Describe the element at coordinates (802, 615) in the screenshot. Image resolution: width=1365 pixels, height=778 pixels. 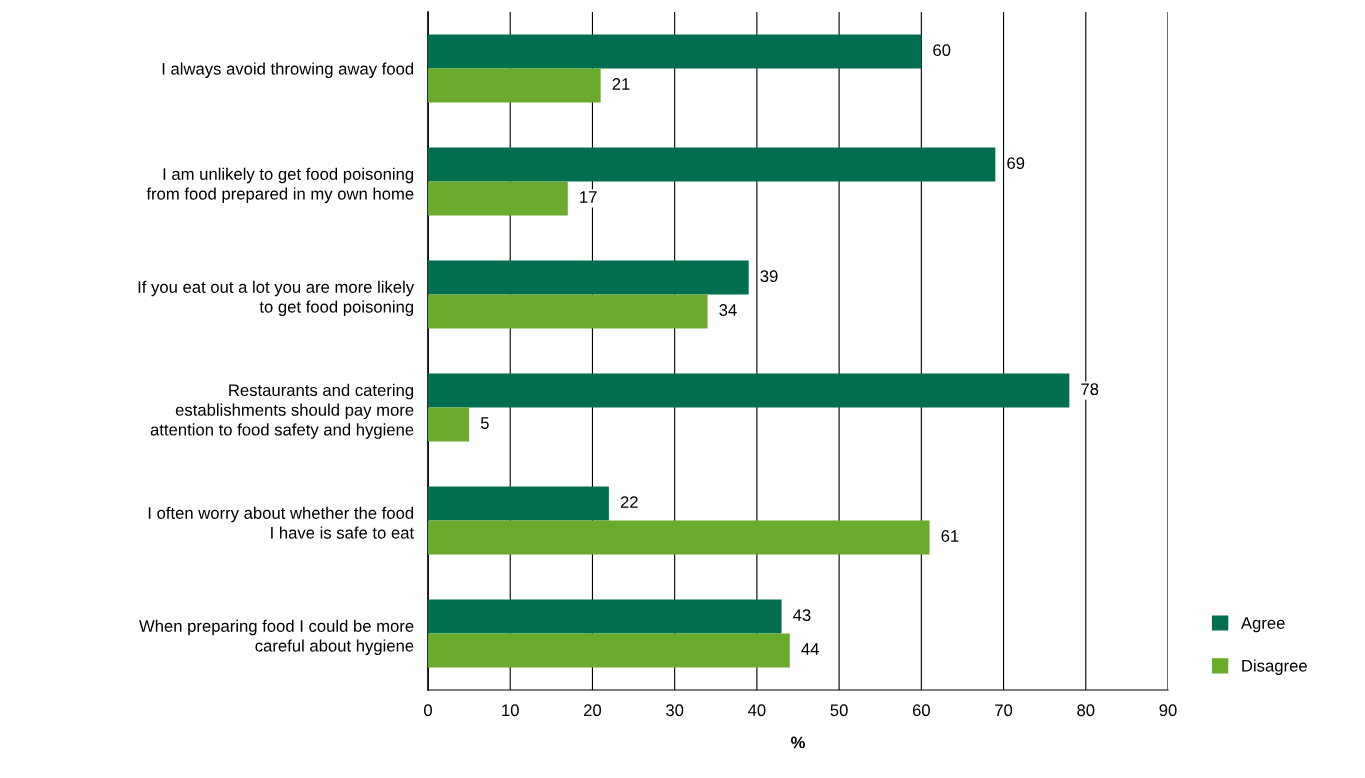
I see `data-label: 43` at that location.